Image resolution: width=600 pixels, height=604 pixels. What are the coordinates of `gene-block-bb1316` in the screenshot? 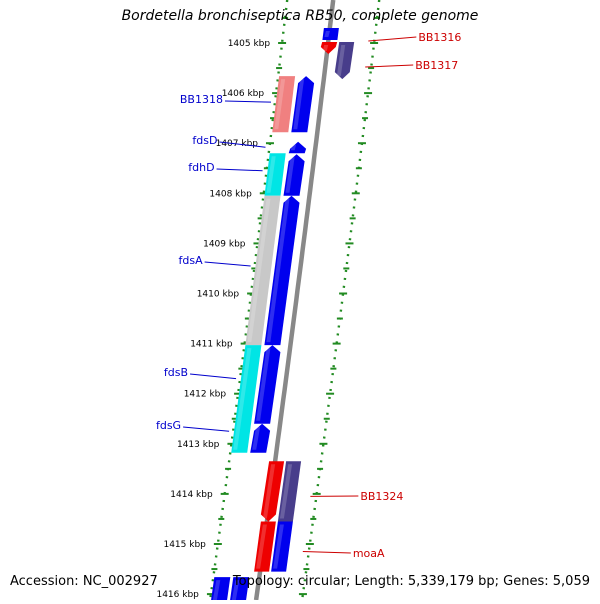 It's located at (329, 48).